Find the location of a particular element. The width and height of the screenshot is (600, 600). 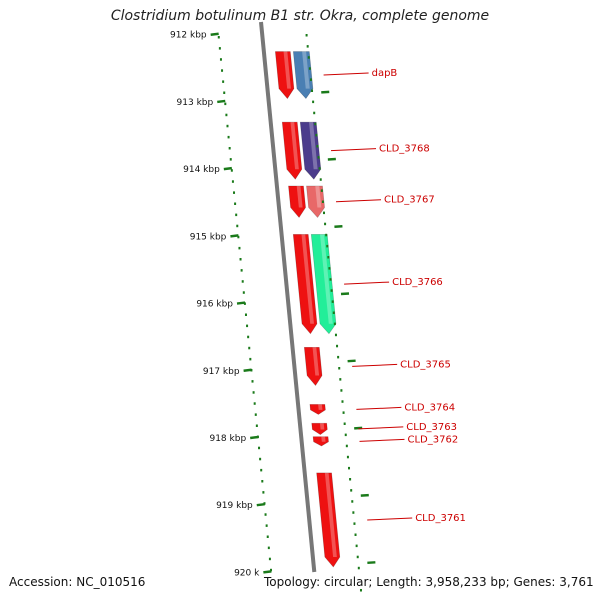

genome-backbone-line is located at coordinates (288, 297).